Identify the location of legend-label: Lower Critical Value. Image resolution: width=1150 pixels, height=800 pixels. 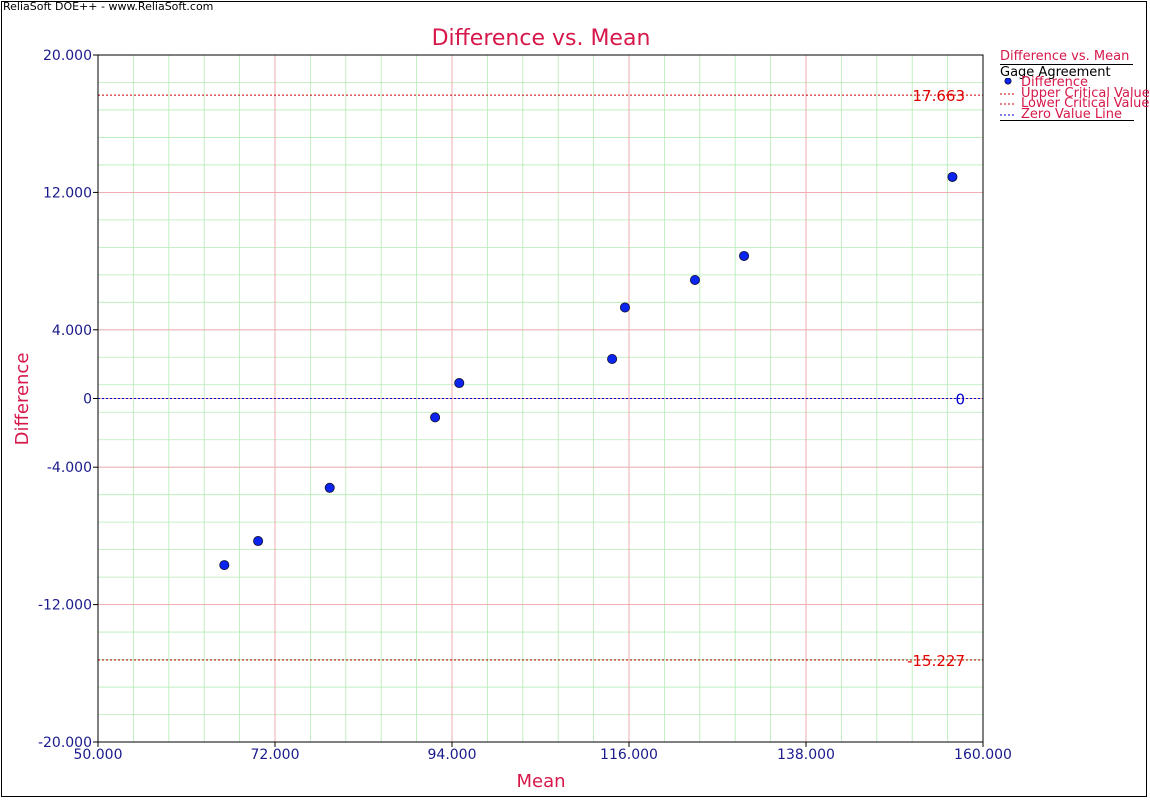
(1085, 103).